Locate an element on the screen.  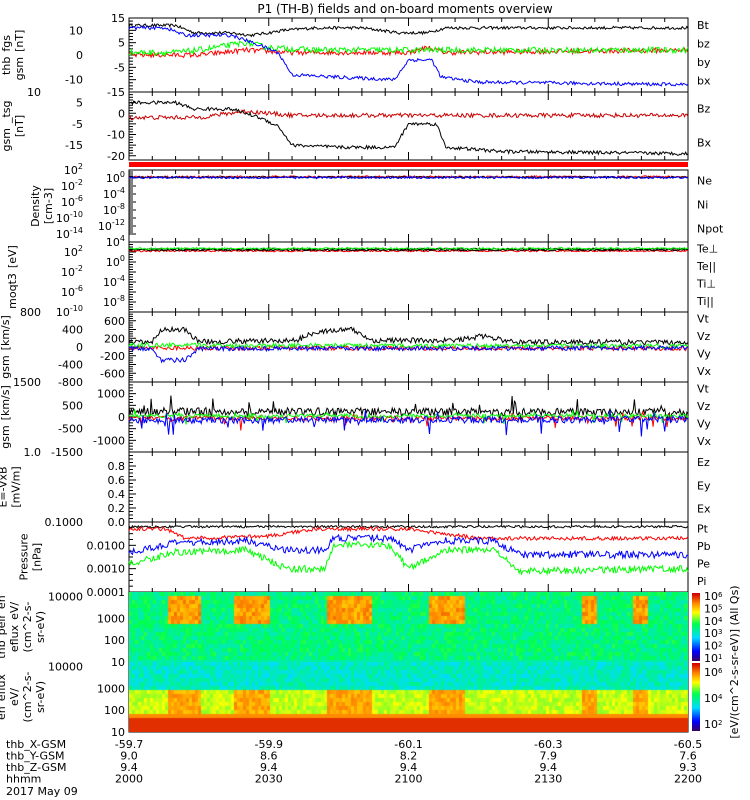
fgs-trace-by is located at coordinates (408, 49).